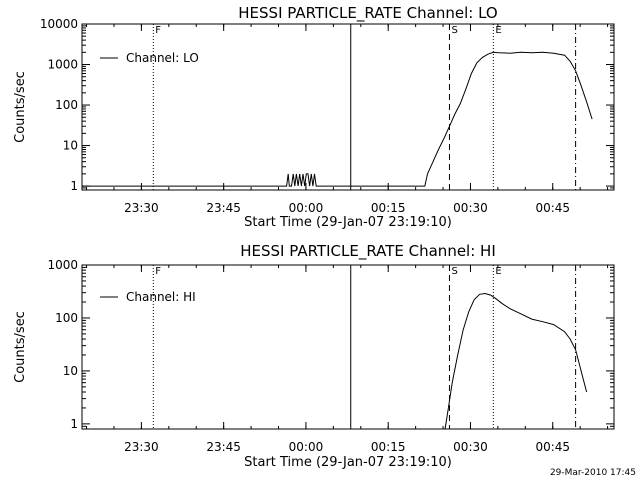 Image resolution: width=640 pixels, height=480 pixels. I want to click on y-tick-label: 10000, so click(59, 24).